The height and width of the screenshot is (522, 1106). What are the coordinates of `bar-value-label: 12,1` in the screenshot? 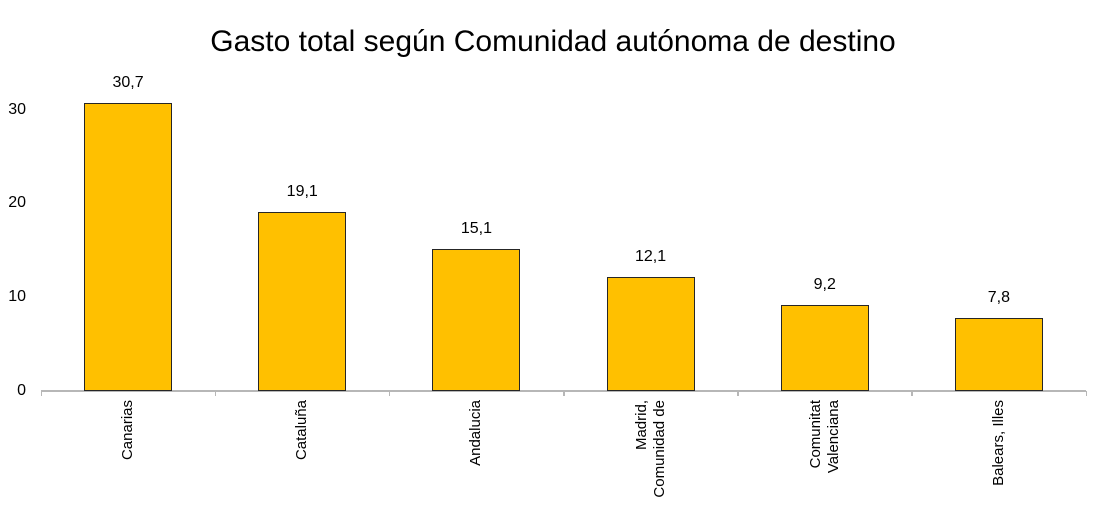 It's located at (651, 257).